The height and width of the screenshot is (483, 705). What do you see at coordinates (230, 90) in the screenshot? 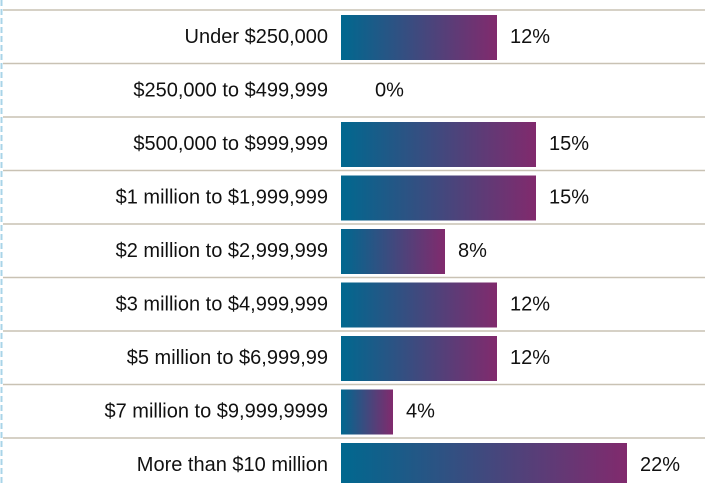
I see `category-label: $250,000 to $499,999` at bounding box center [230, 90].